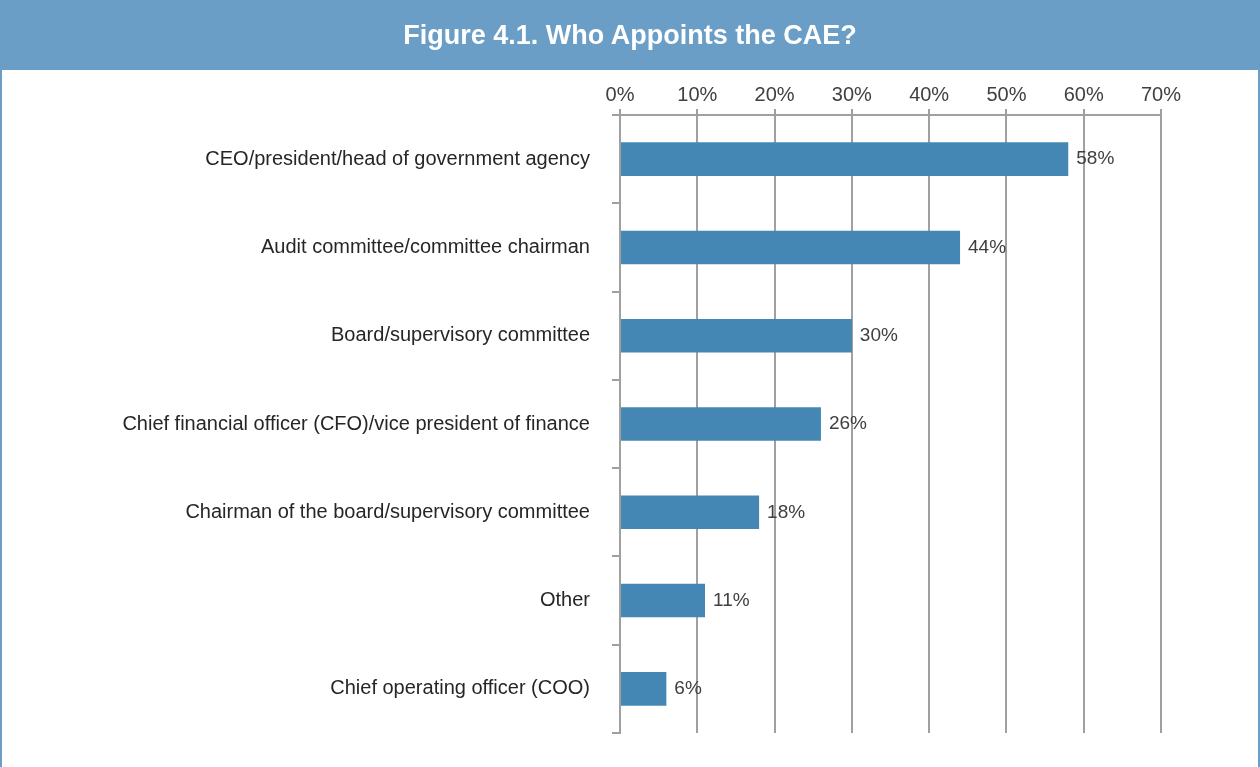 This screenshot has width=1260, height=767. What do you see at coordinates (460, 687) in the screenshot?
I see `y-tick-label: Chief operating officer (COO)` at bounding box center [460, 687].